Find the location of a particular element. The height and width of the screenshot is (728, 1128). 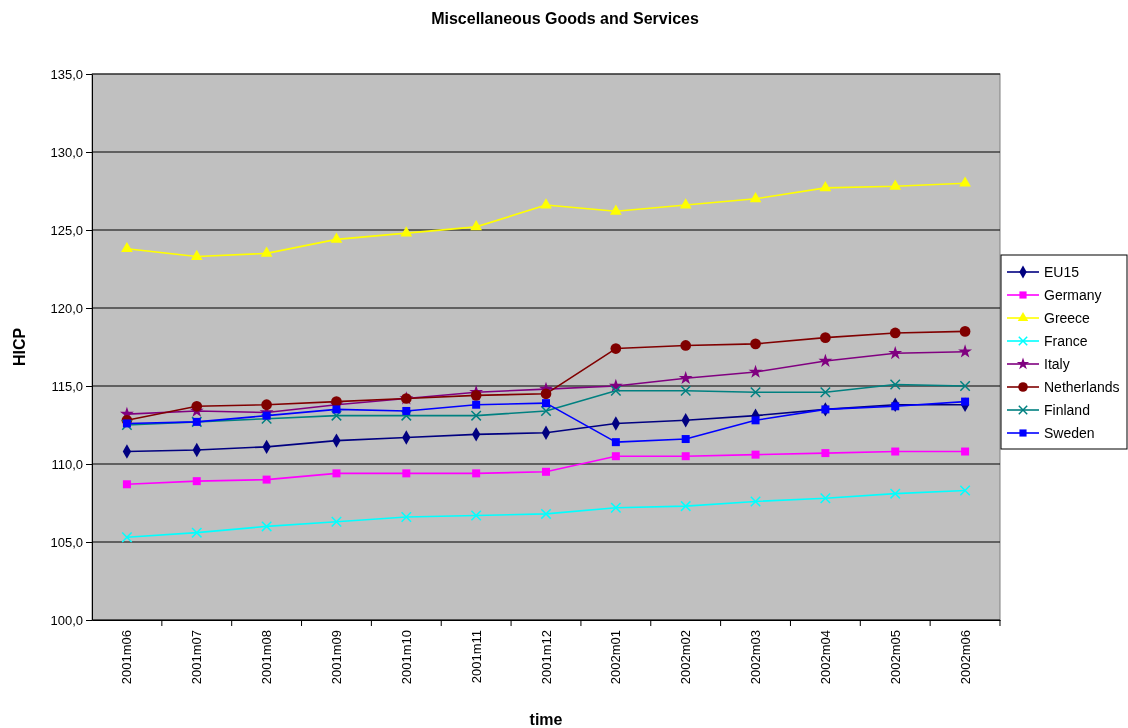

x-tick-label: 2001m10 is located at coordinates (406, 657).